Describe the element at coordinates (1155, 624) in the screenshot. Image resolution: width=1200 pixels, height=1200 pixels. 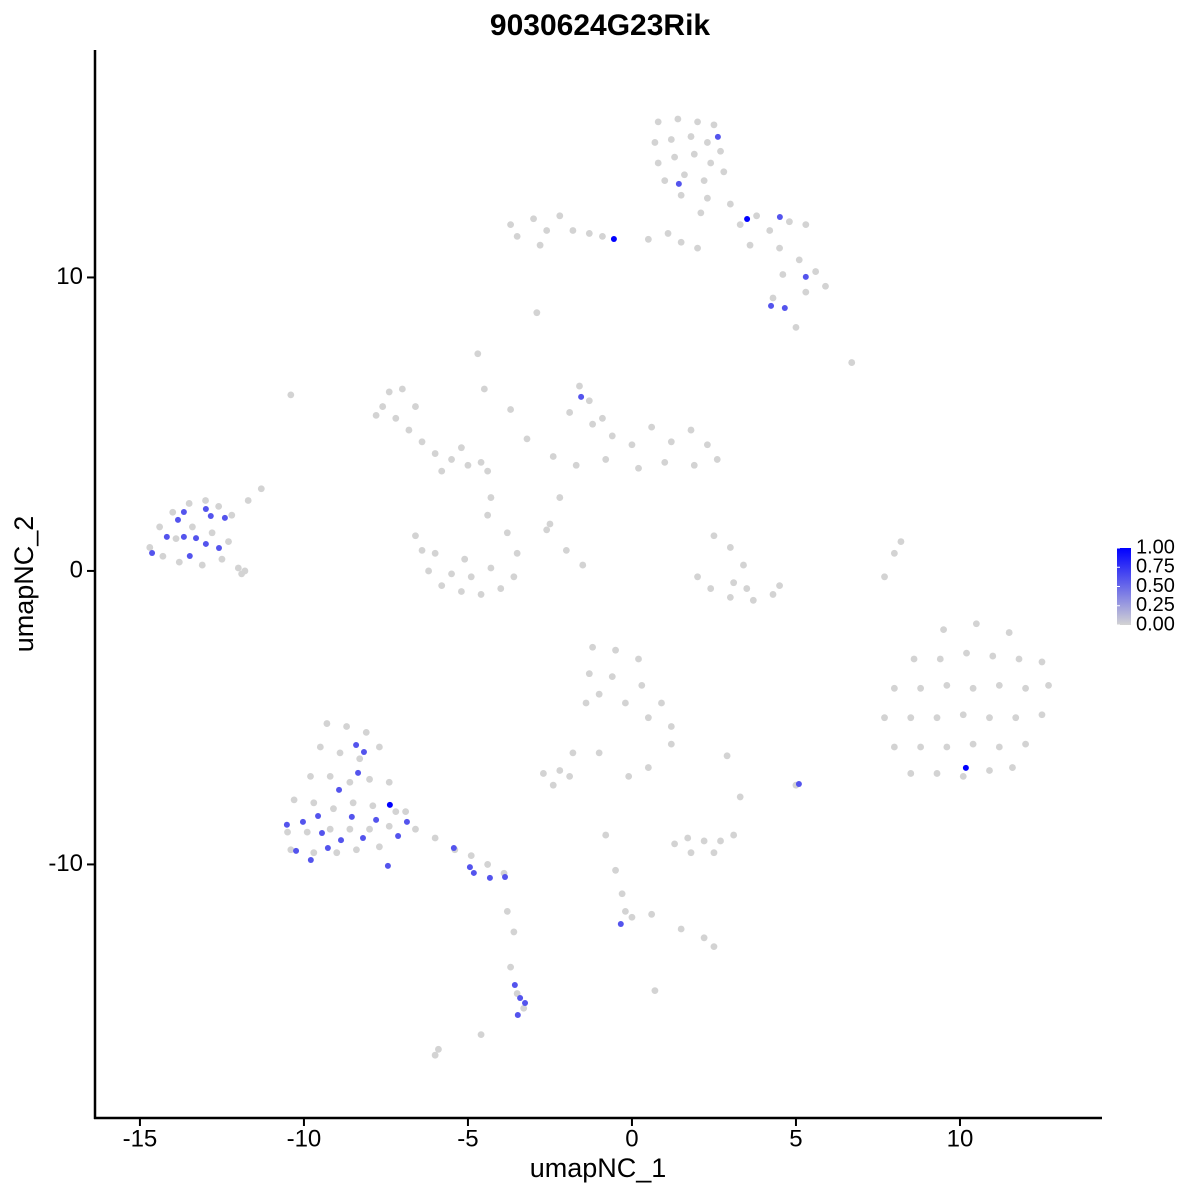
I see `colorbar-label: 0.00` at that location.